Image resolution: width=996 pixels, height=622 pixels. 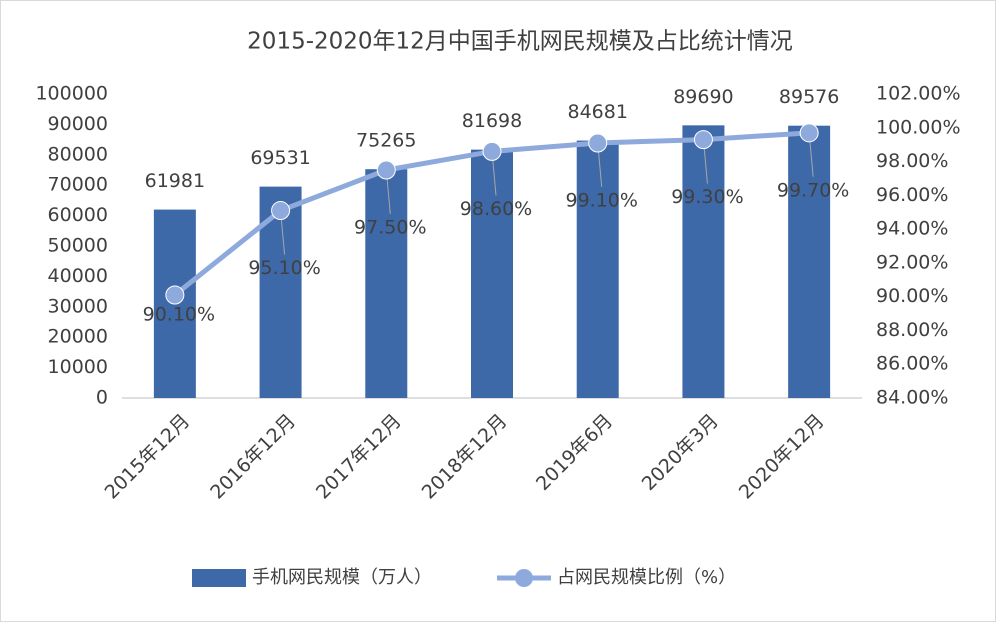 What do you see at coordinates (601, 200) in the screenshot?
I see `line-value-label: 99.10%` at bounding box center [601, 200].